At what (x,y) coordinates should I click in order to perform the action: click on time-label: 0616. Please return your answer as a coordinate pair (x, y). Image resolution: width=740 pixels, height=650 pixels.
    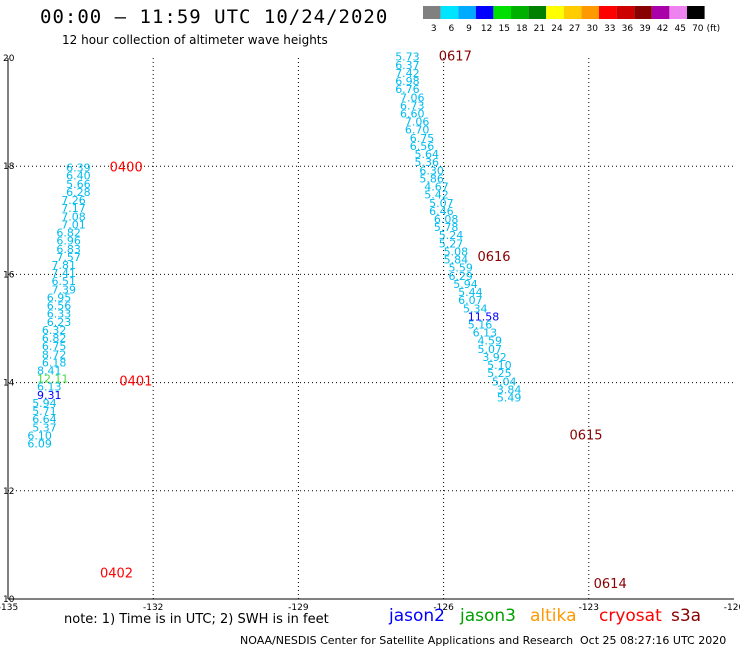
    Looking at the image, I should click on (493, 257).